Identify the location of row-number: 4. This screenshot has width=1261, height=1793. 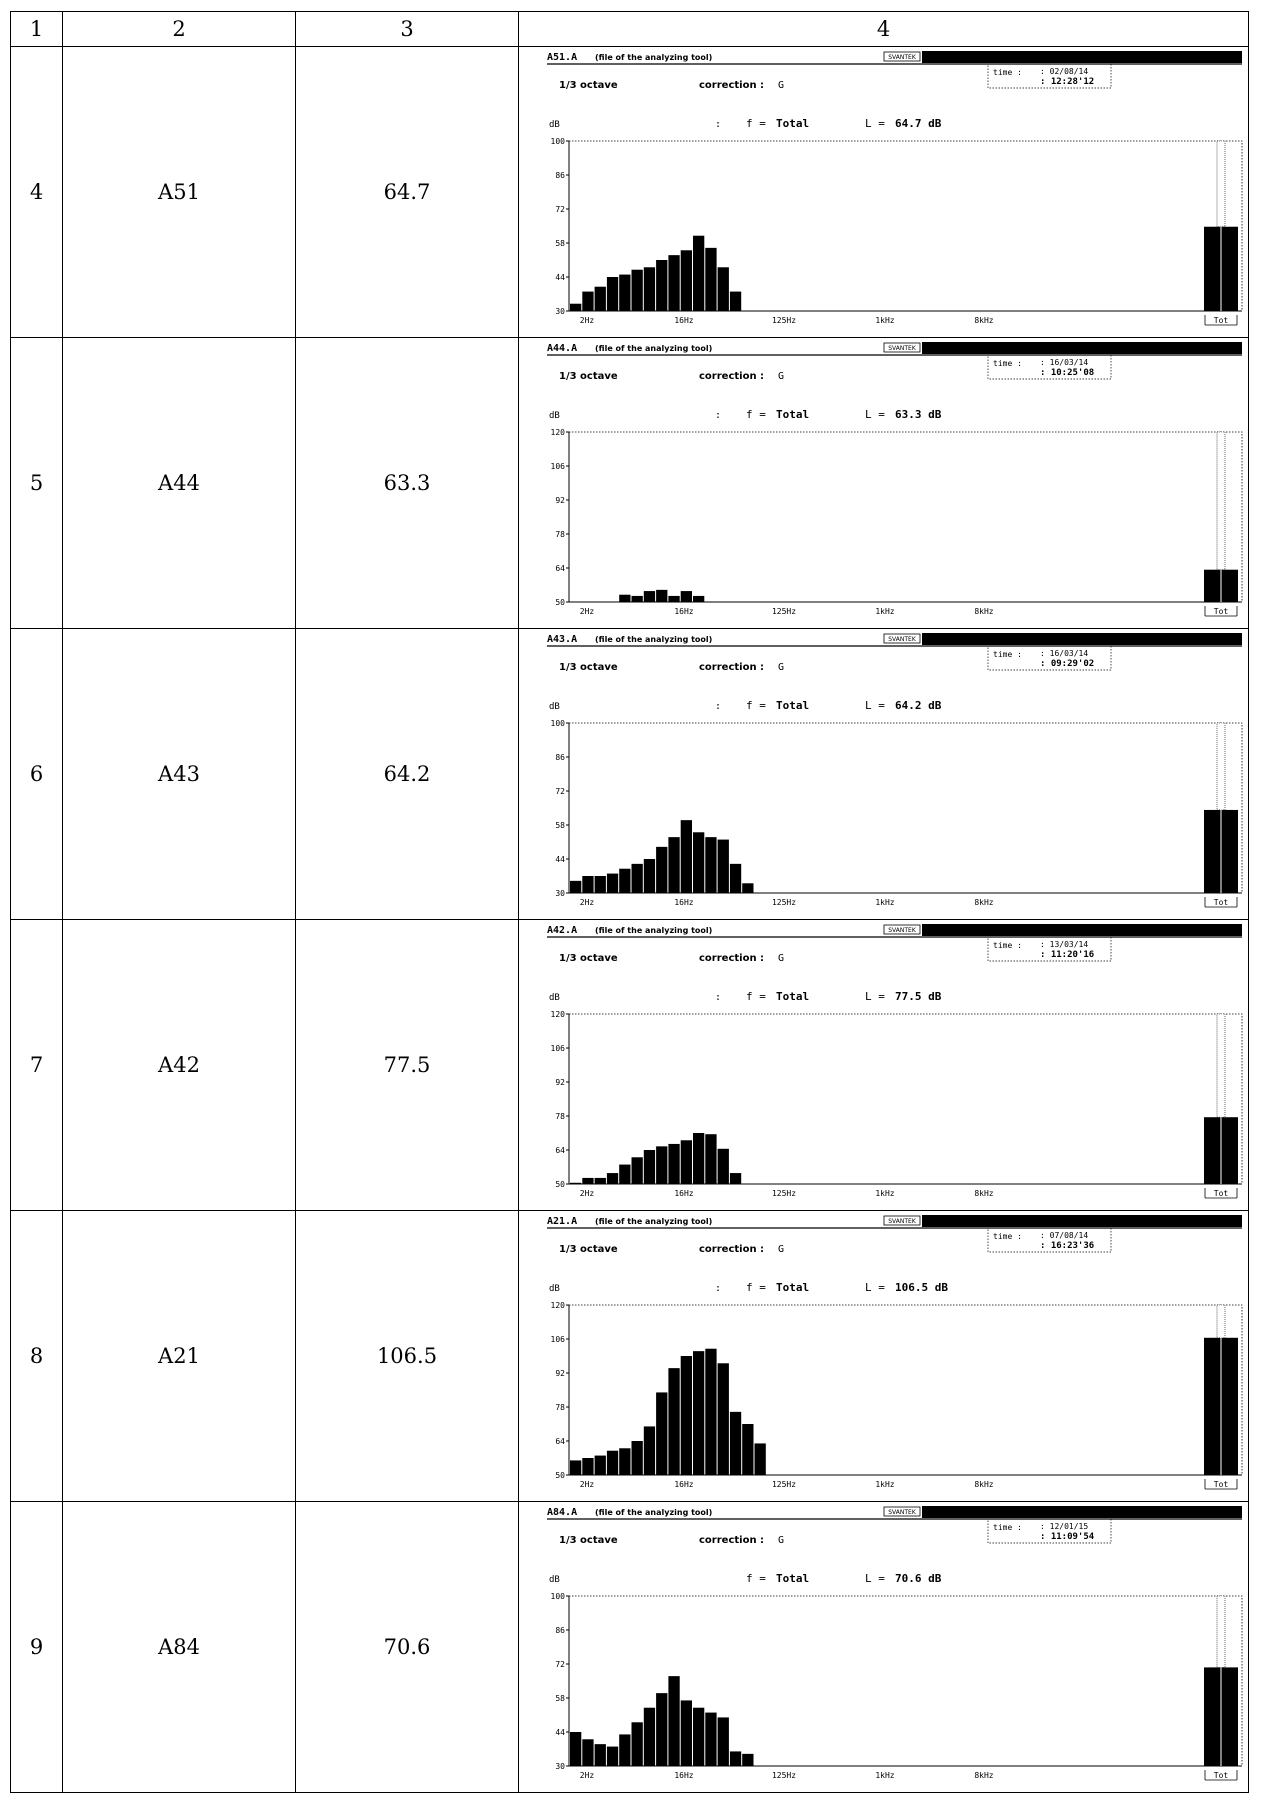
(36, 192).